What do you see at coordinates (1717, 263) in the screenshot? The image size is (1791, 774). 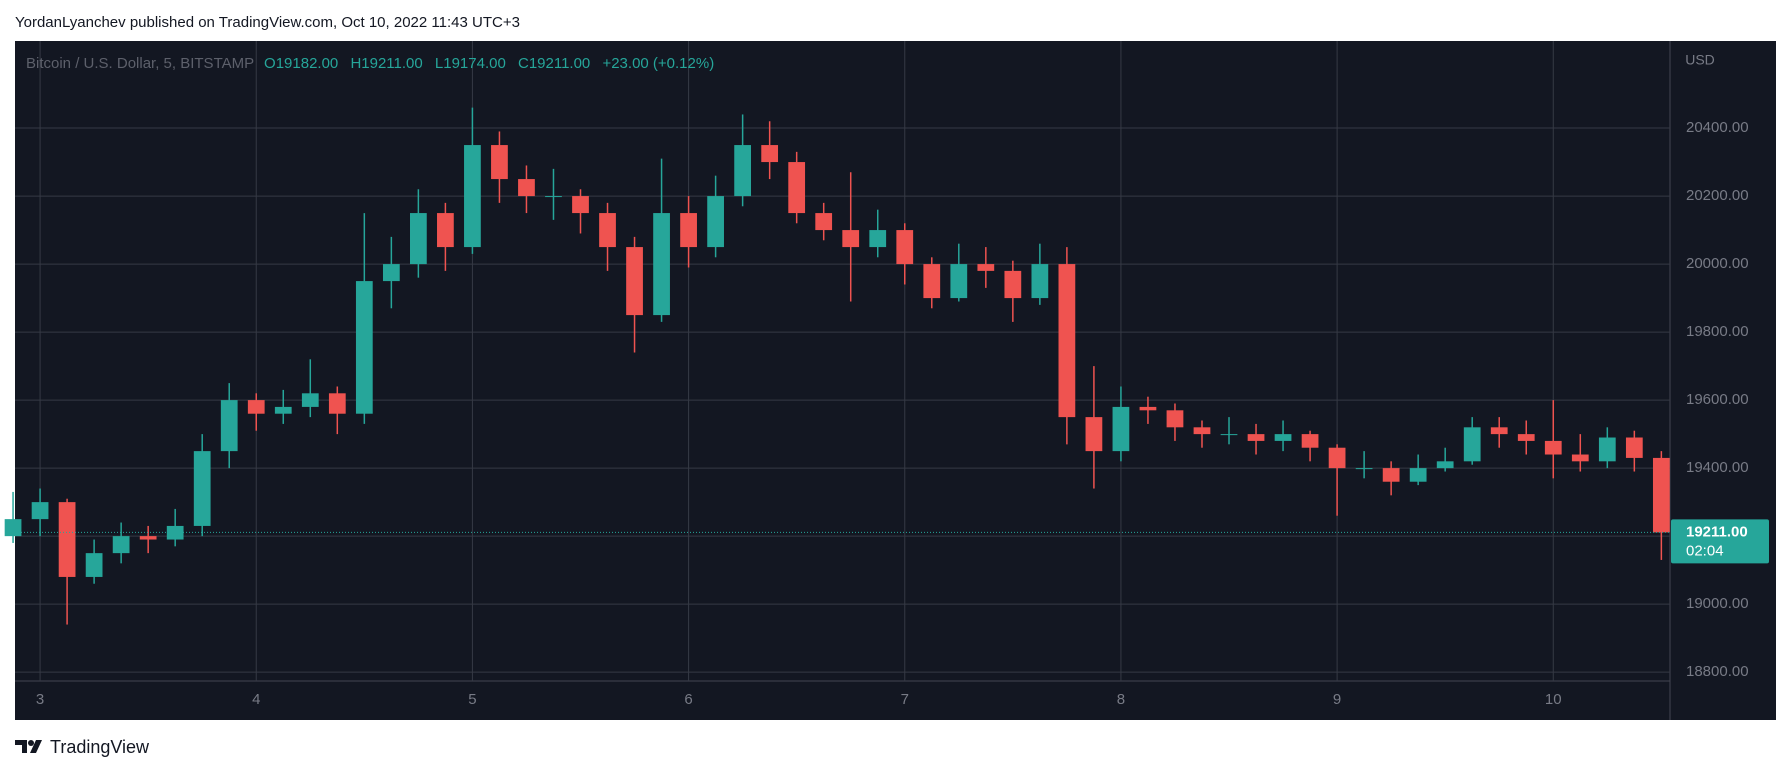 I see `y-tick-label: 20000.00` at bounding box center [1717, 263].